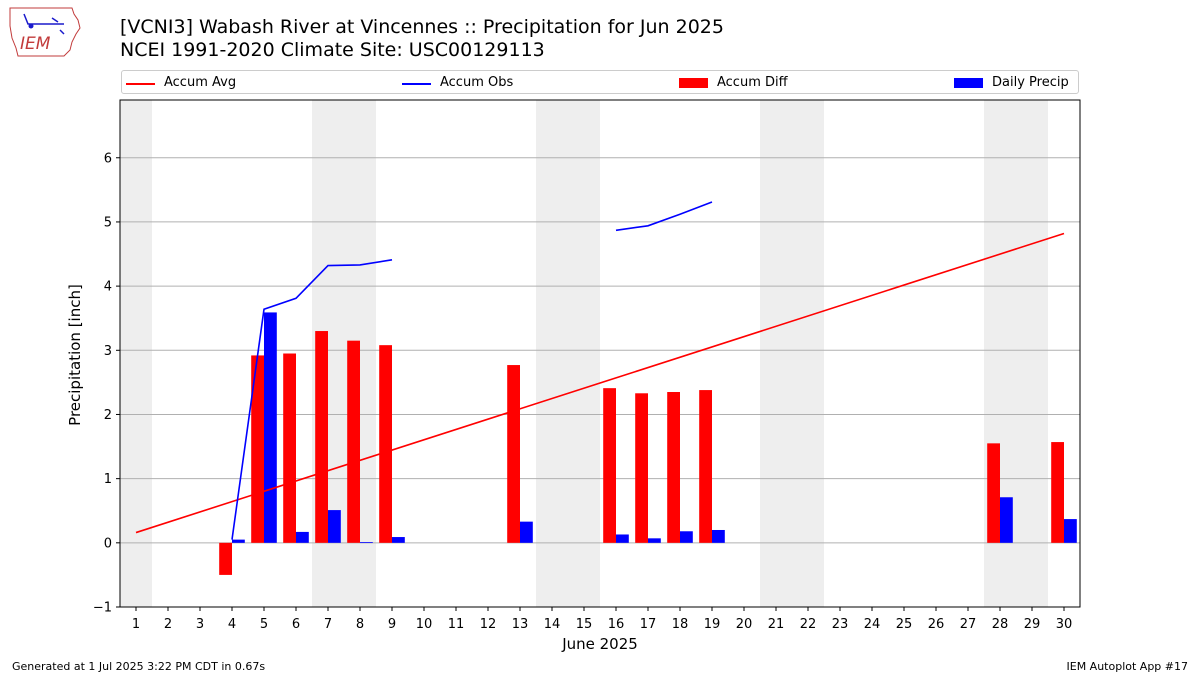 This screenshot has width=1200, height=675. I want to click on x-tick-label: 5, so click(264, 624).